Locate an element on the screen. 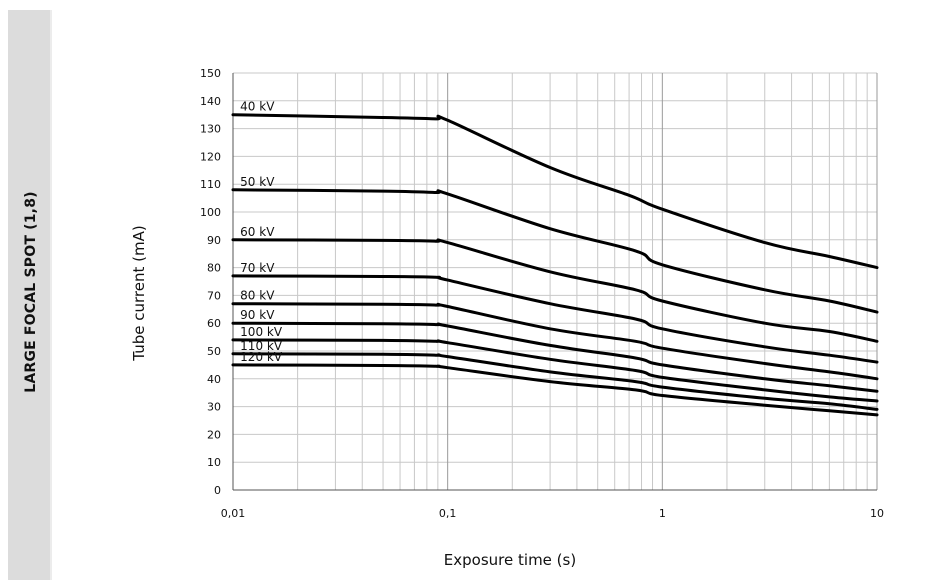  y-tick-label: 10 is located at coordinates (214, 462).